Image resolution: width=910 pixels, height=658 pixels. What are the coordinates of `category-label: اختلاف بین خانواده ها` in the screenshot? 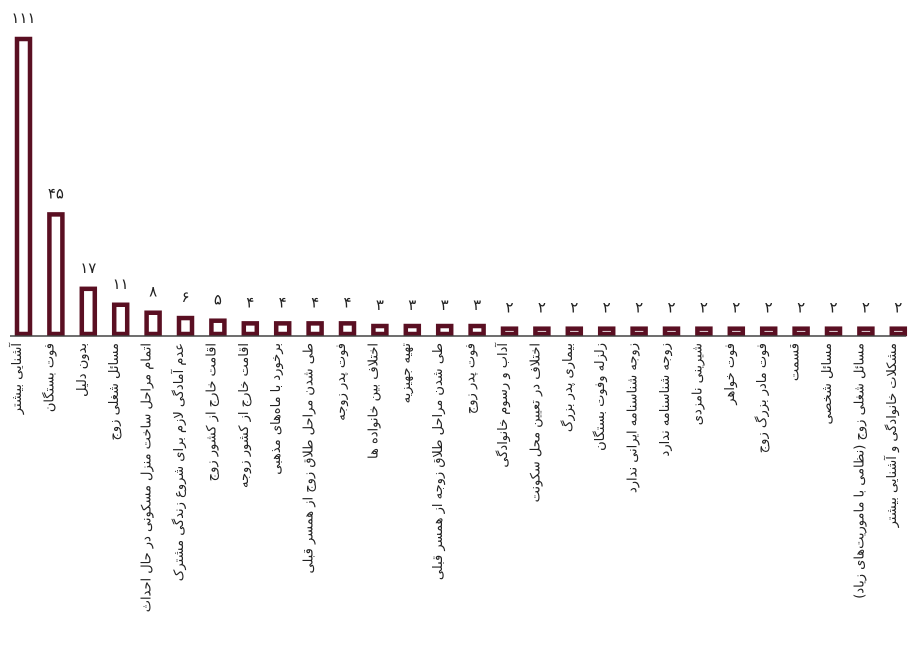 It's located at (373, 401).